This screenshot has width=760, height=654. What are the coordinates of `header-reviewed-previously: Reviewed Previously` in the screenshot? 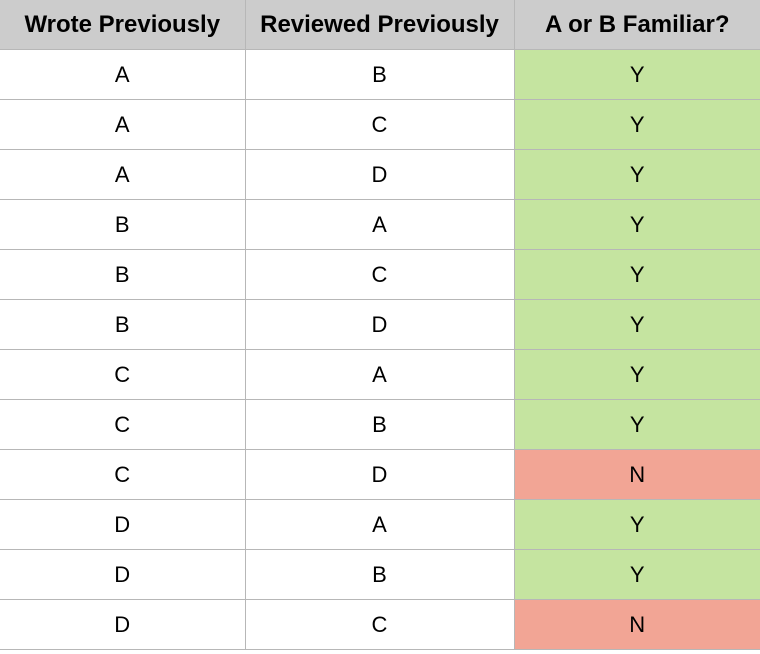 It's located at (379, 25).